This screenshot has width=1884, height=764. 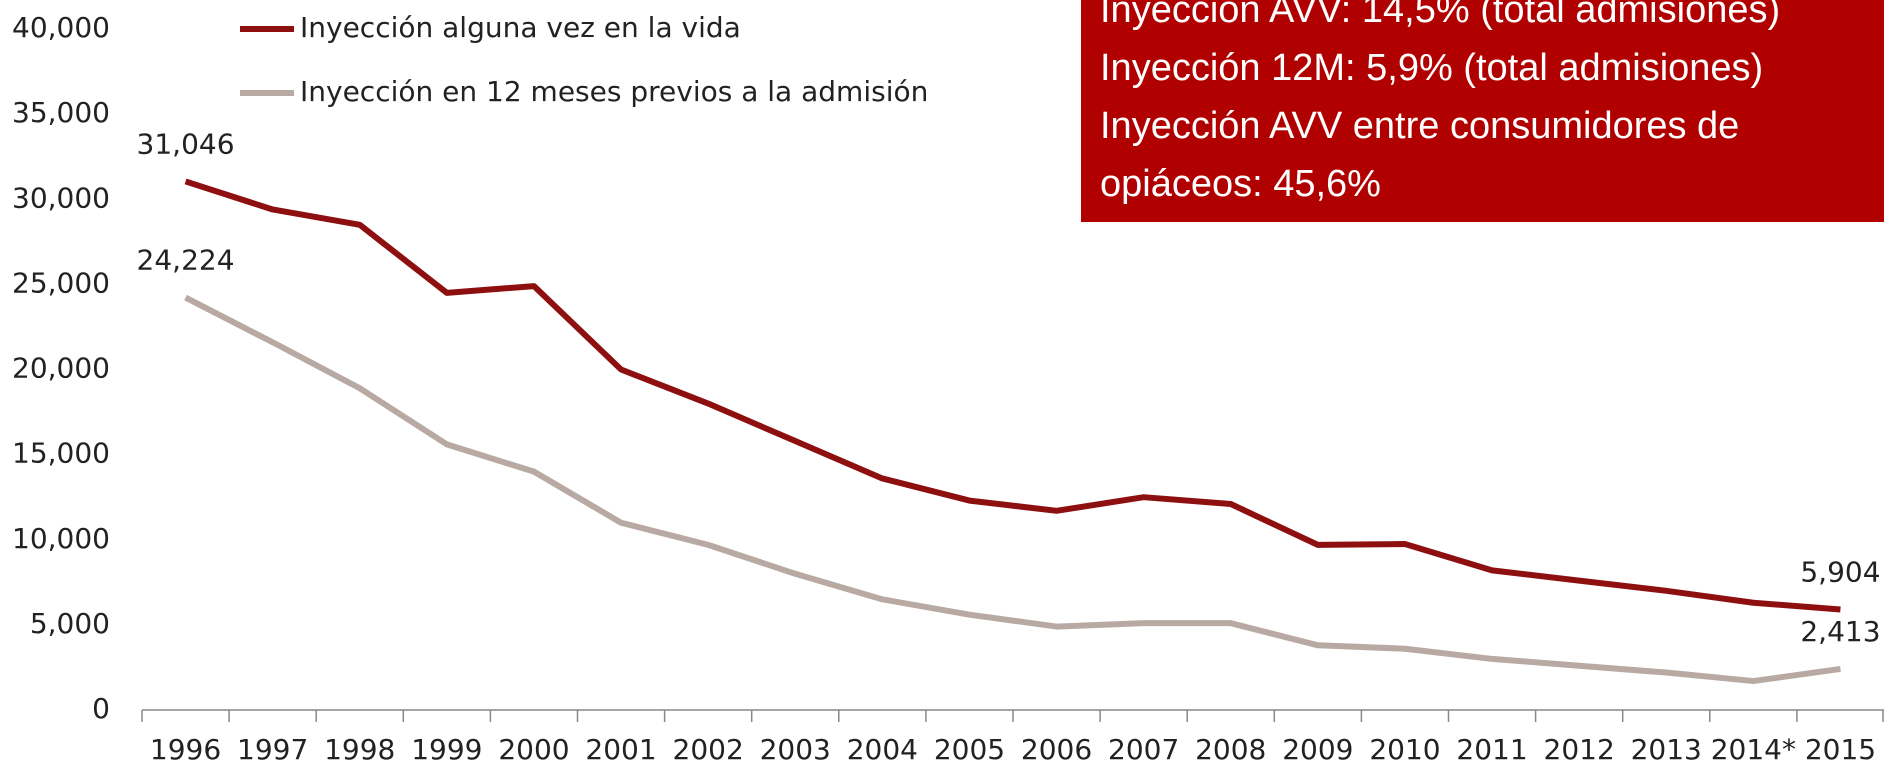 What do you see at coordinates (61, 368) in the screenshot?
I see `y-tick-label: 20,000` at bounding box center [61, 368].